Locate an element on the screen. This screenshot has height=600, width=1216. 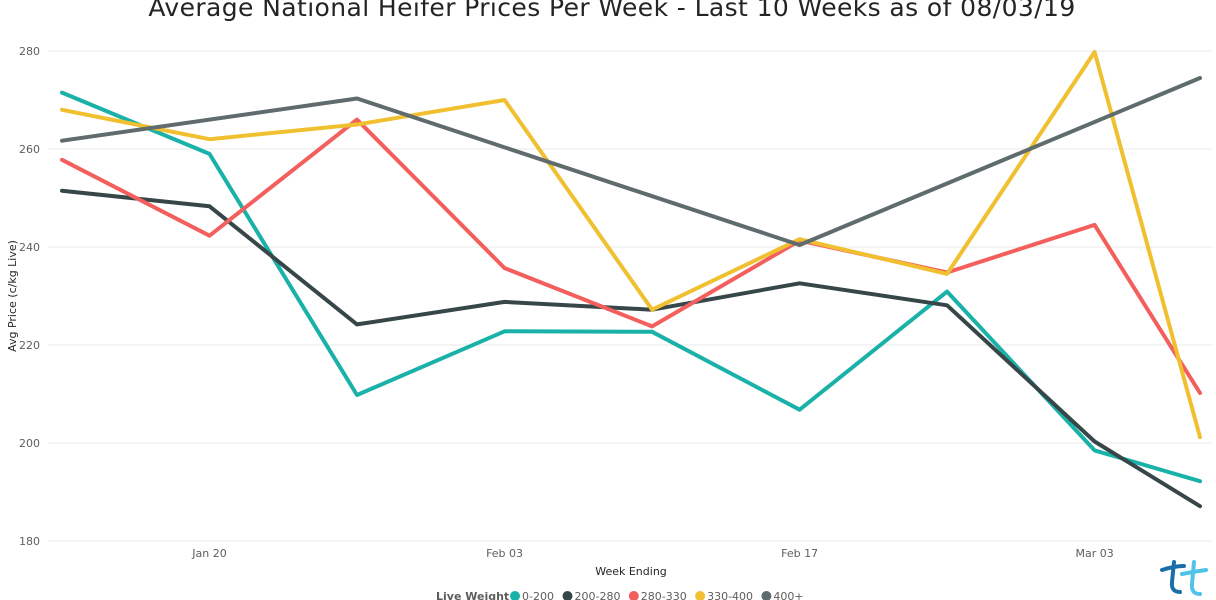
legend-item-label: 400+ is located at coordinates (788, 595).